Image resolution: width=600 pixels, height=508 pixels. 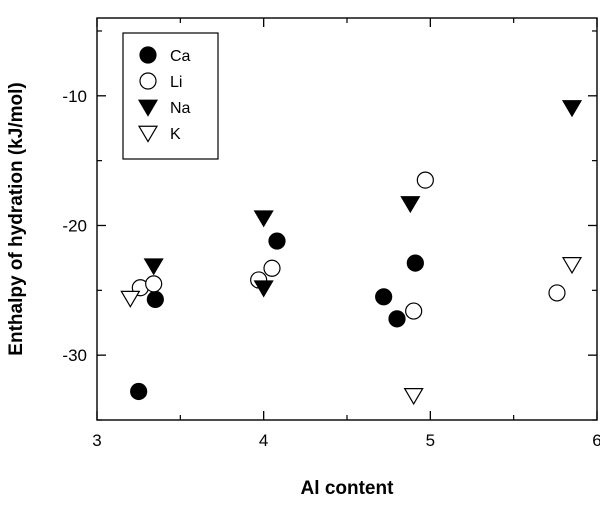 I want to click on y-tick-label: -20, so click(x=74, y=225).